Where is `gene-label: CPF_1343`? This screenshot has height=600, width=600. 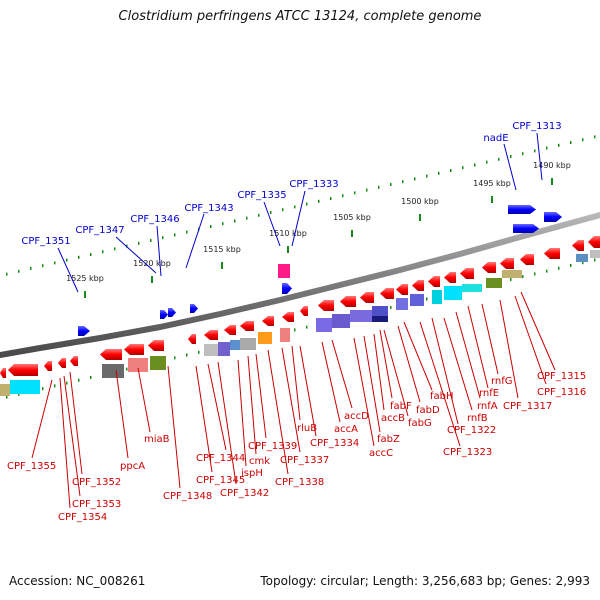
gene-label: CPF_1343 is located at coordinates (208, 208).